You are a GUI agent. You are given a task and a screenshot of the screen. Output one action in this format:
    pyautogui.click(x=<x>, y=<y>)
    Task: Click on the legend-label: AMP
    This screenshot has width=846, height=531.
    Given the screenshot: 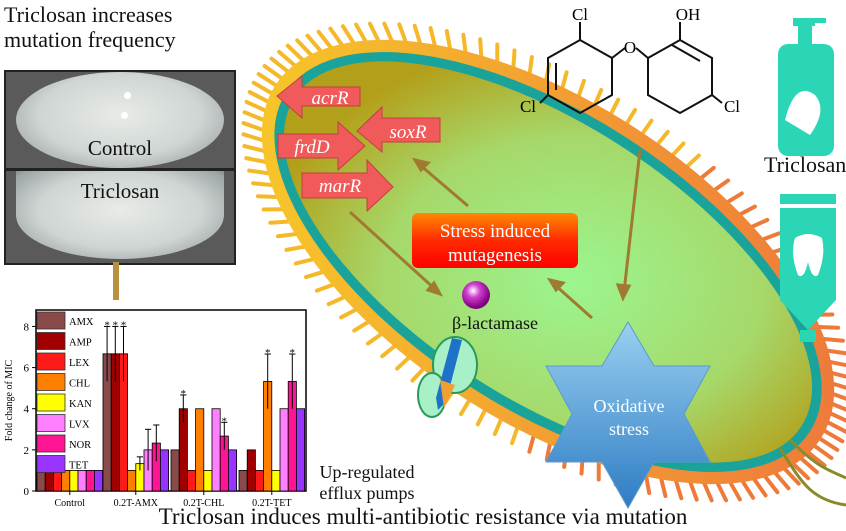 What is the action you would take?
    pyautogui.click(x=80, y=343)
    